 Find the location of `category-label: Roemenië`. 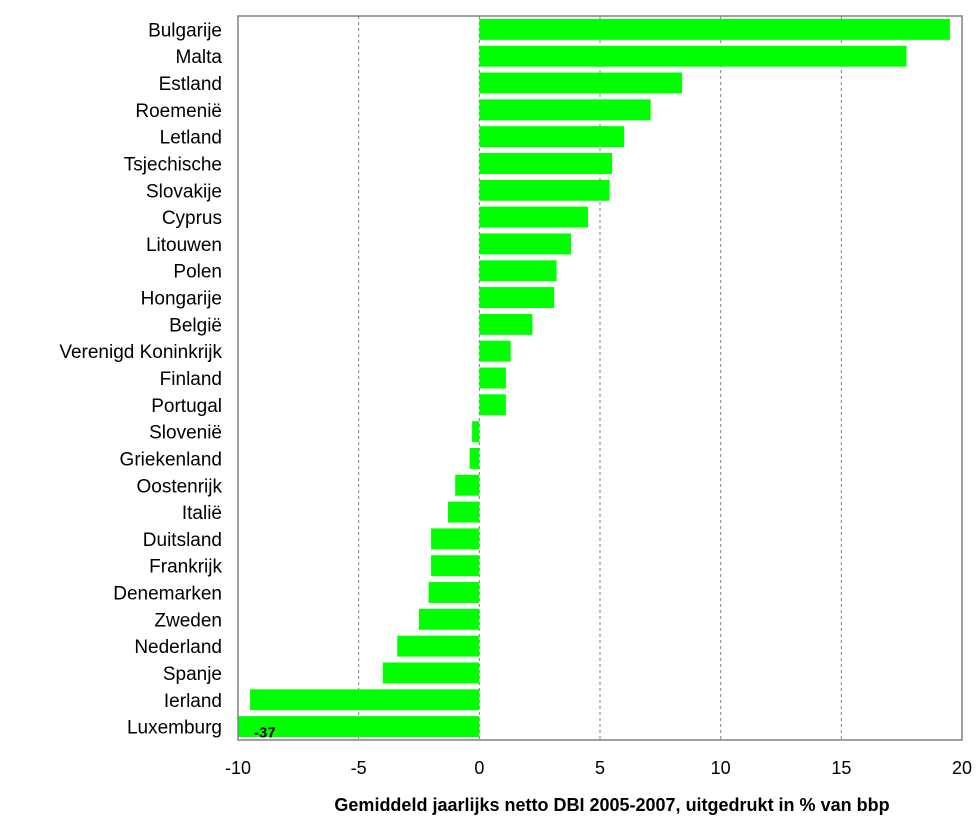

category-label: Roemenië is located at coordinates (178, 111).